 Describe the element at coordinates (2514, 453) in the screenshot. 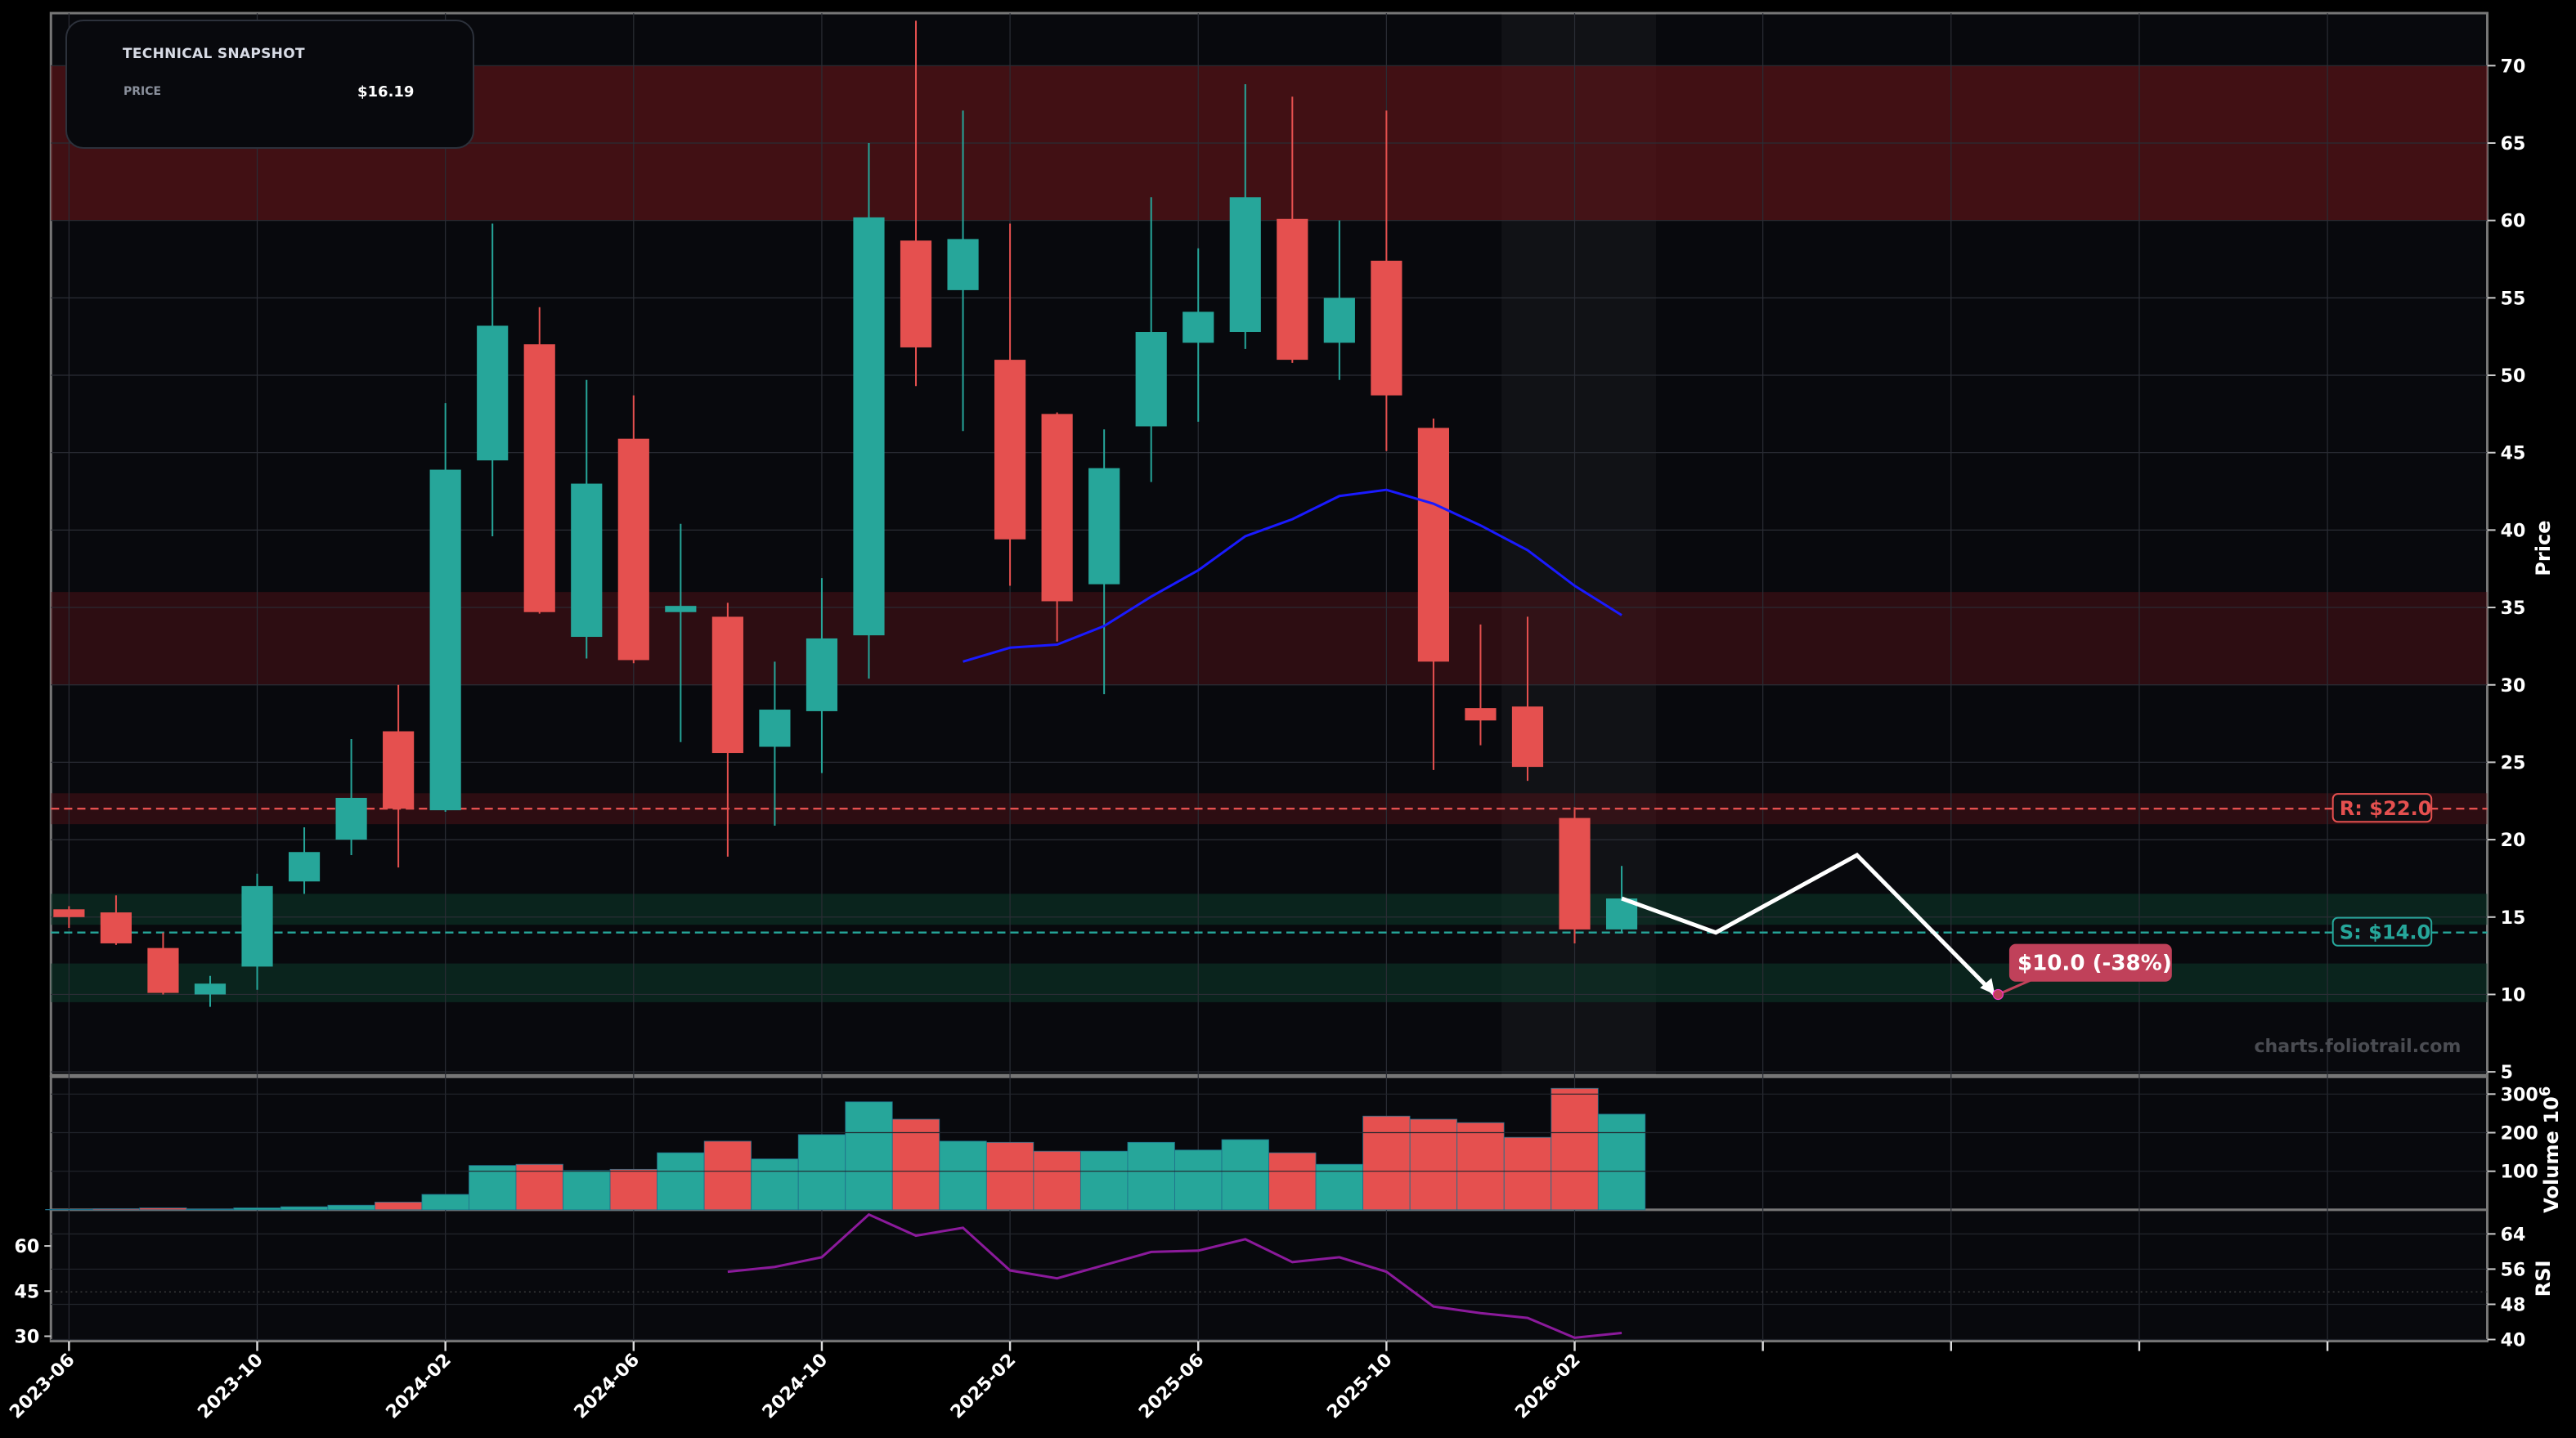

I see `price-tick-label: 45` at that location.